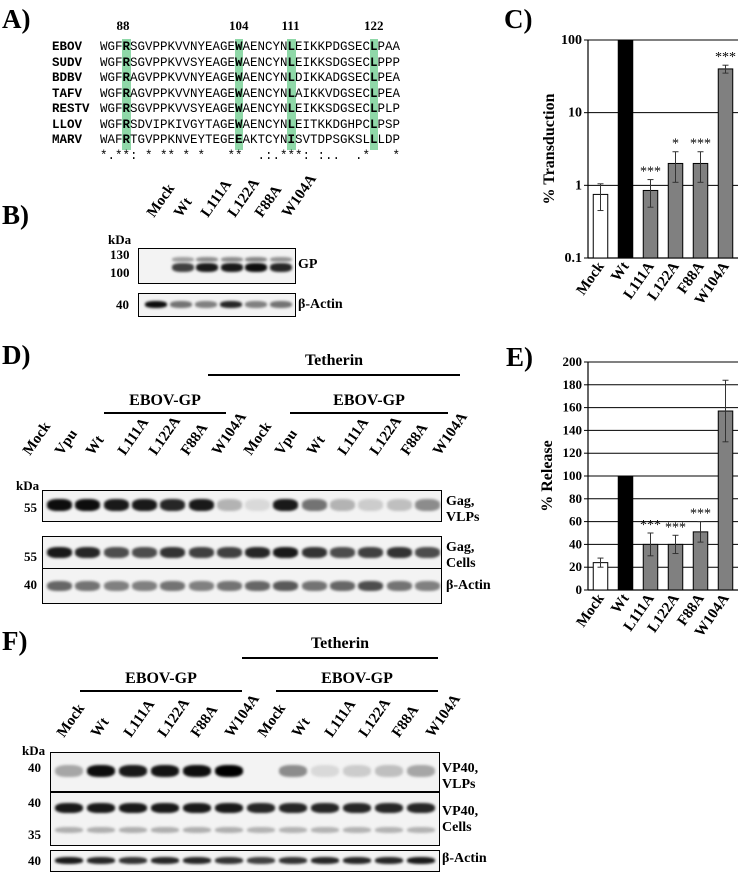 This screenshot has width=750, height=872. What do you see at coordinates (574, 258) in the screenshot?
I see `y-tick-label: 0.1` at bounding box center [574, 258].